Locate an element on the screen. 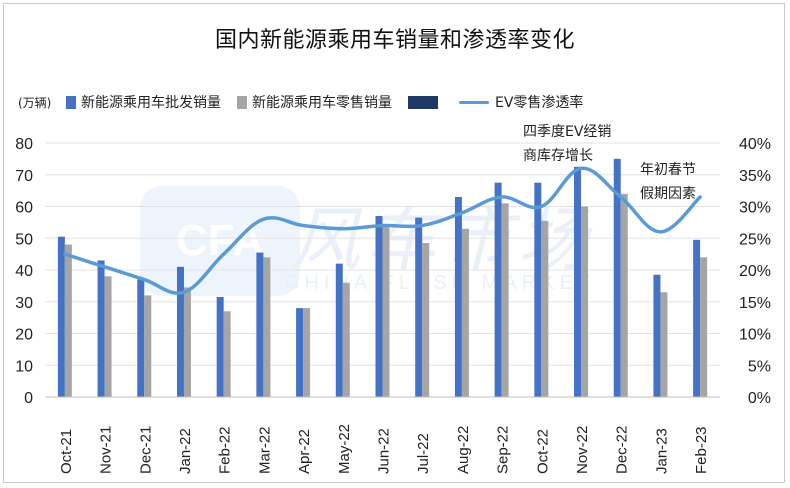 This screenshot has height=488, width=790. category-label: Dec-21 is located at coordinates (145, 450).